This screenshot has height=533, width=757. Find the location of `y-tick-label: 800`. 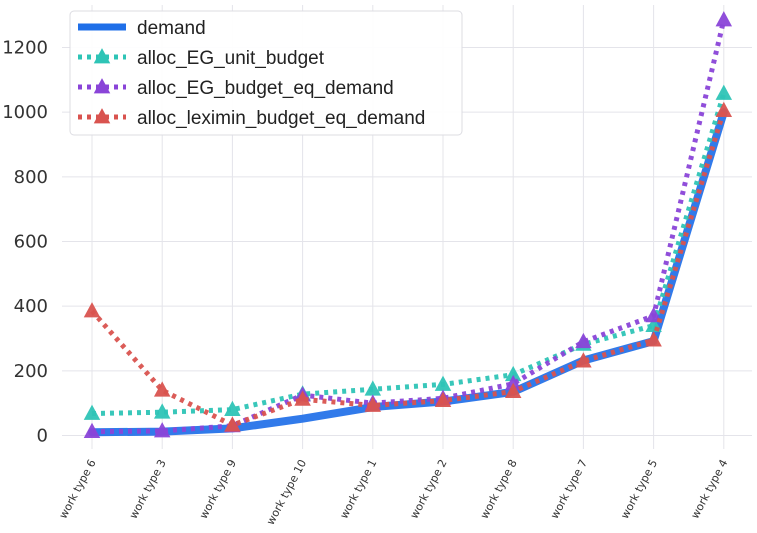

y-tick-label: 800 is located at coordinates (31, 177).